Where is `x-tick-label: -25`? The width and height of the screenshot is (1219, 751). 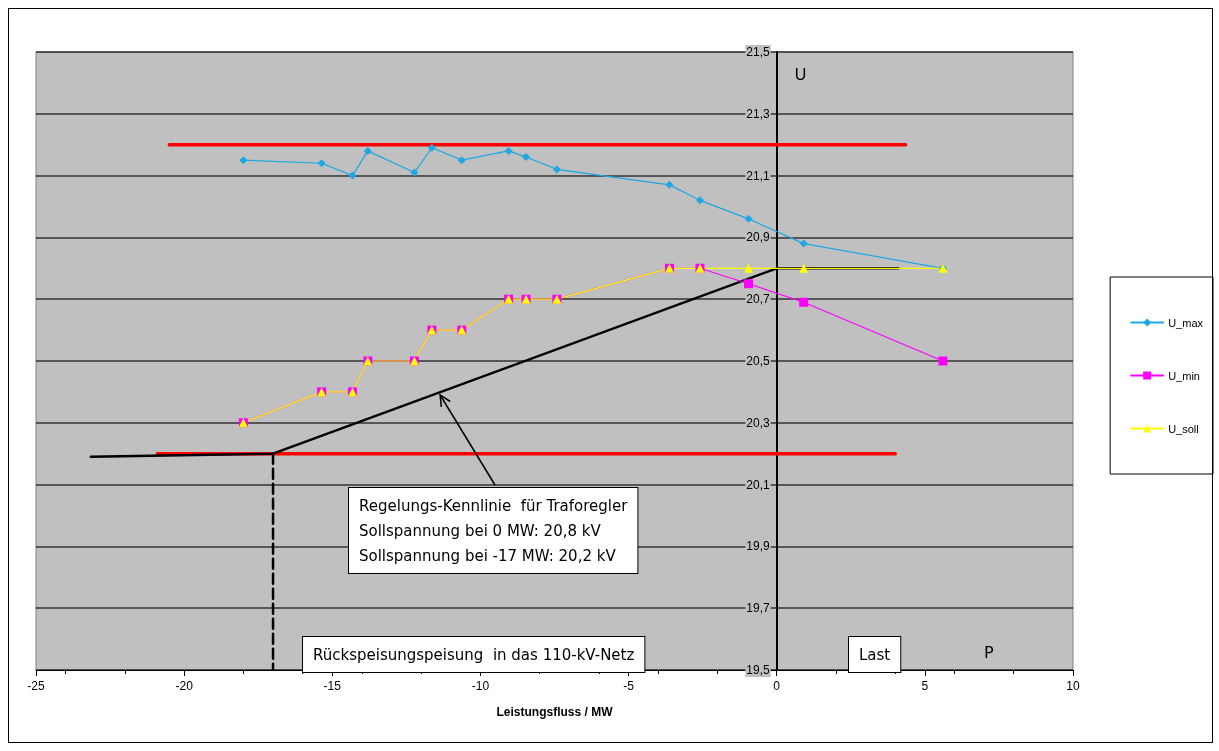 x-tick-label: -25 is located at coordinates (36, 686).